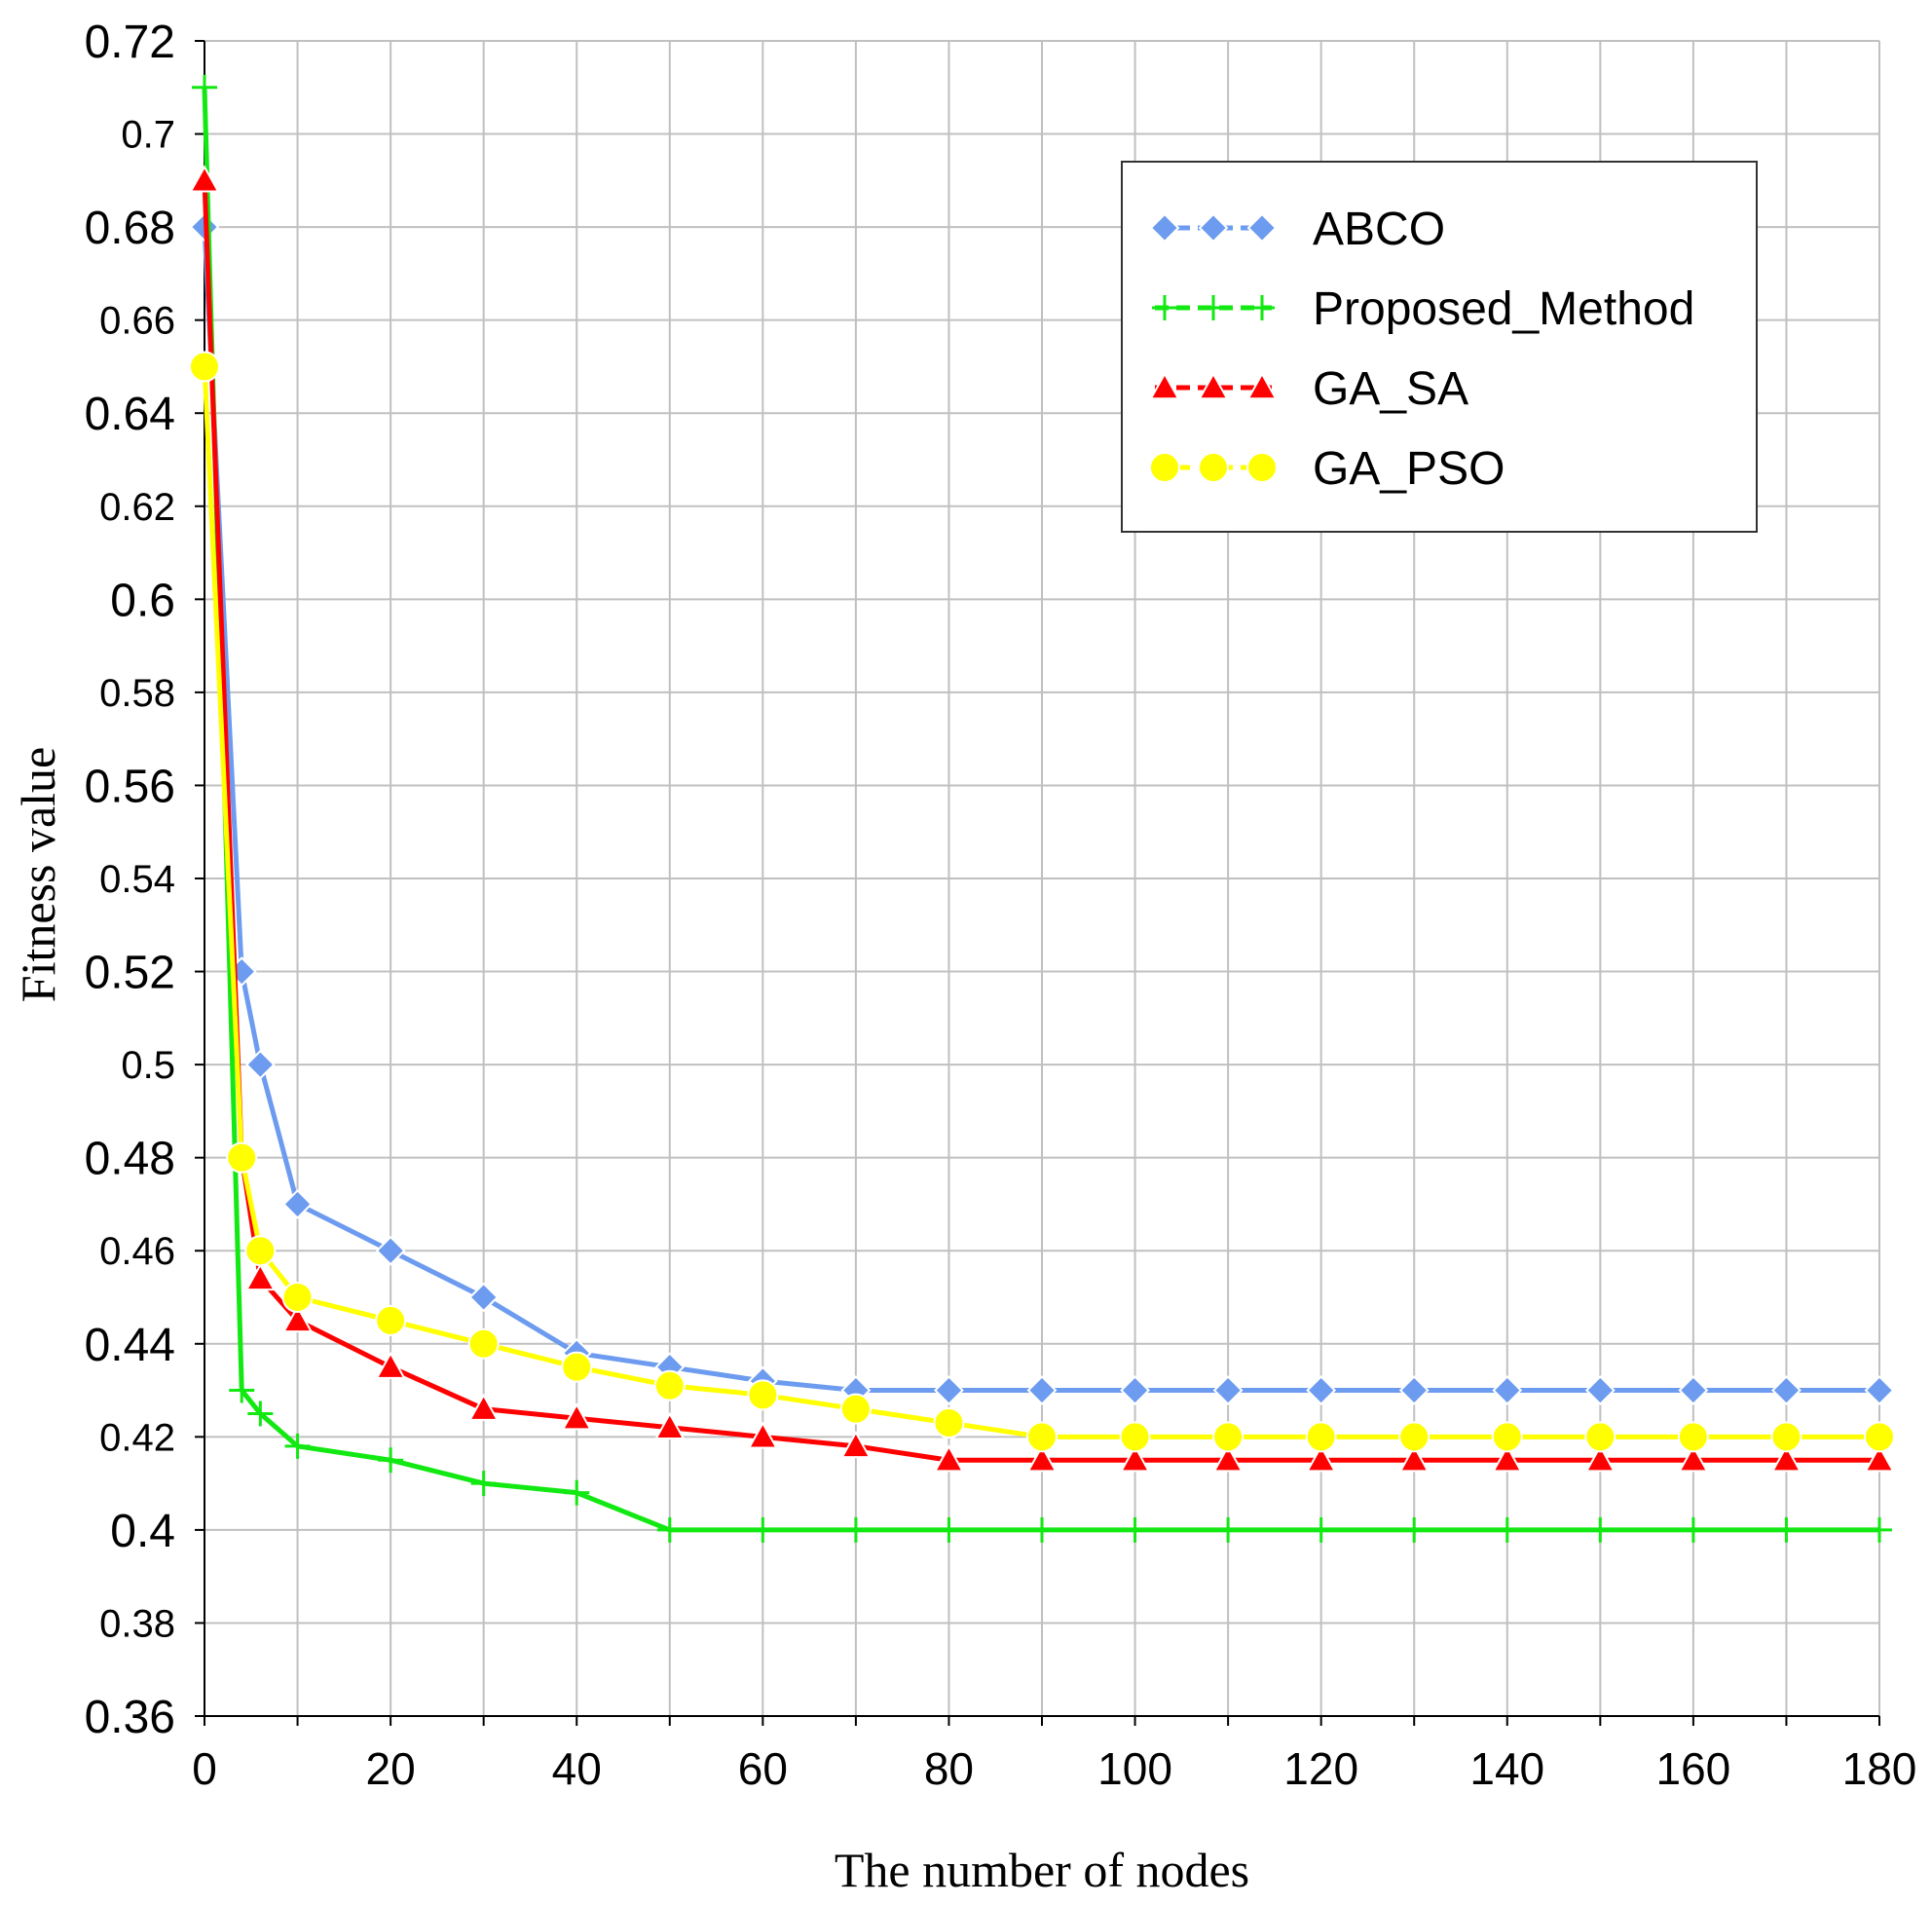 This screenshot has width=1932, height=1905. What do you see at coordinates (130, 786) in the screenshot?
I see `y-tick-label: 0.56` at bounding box center [130, 786].